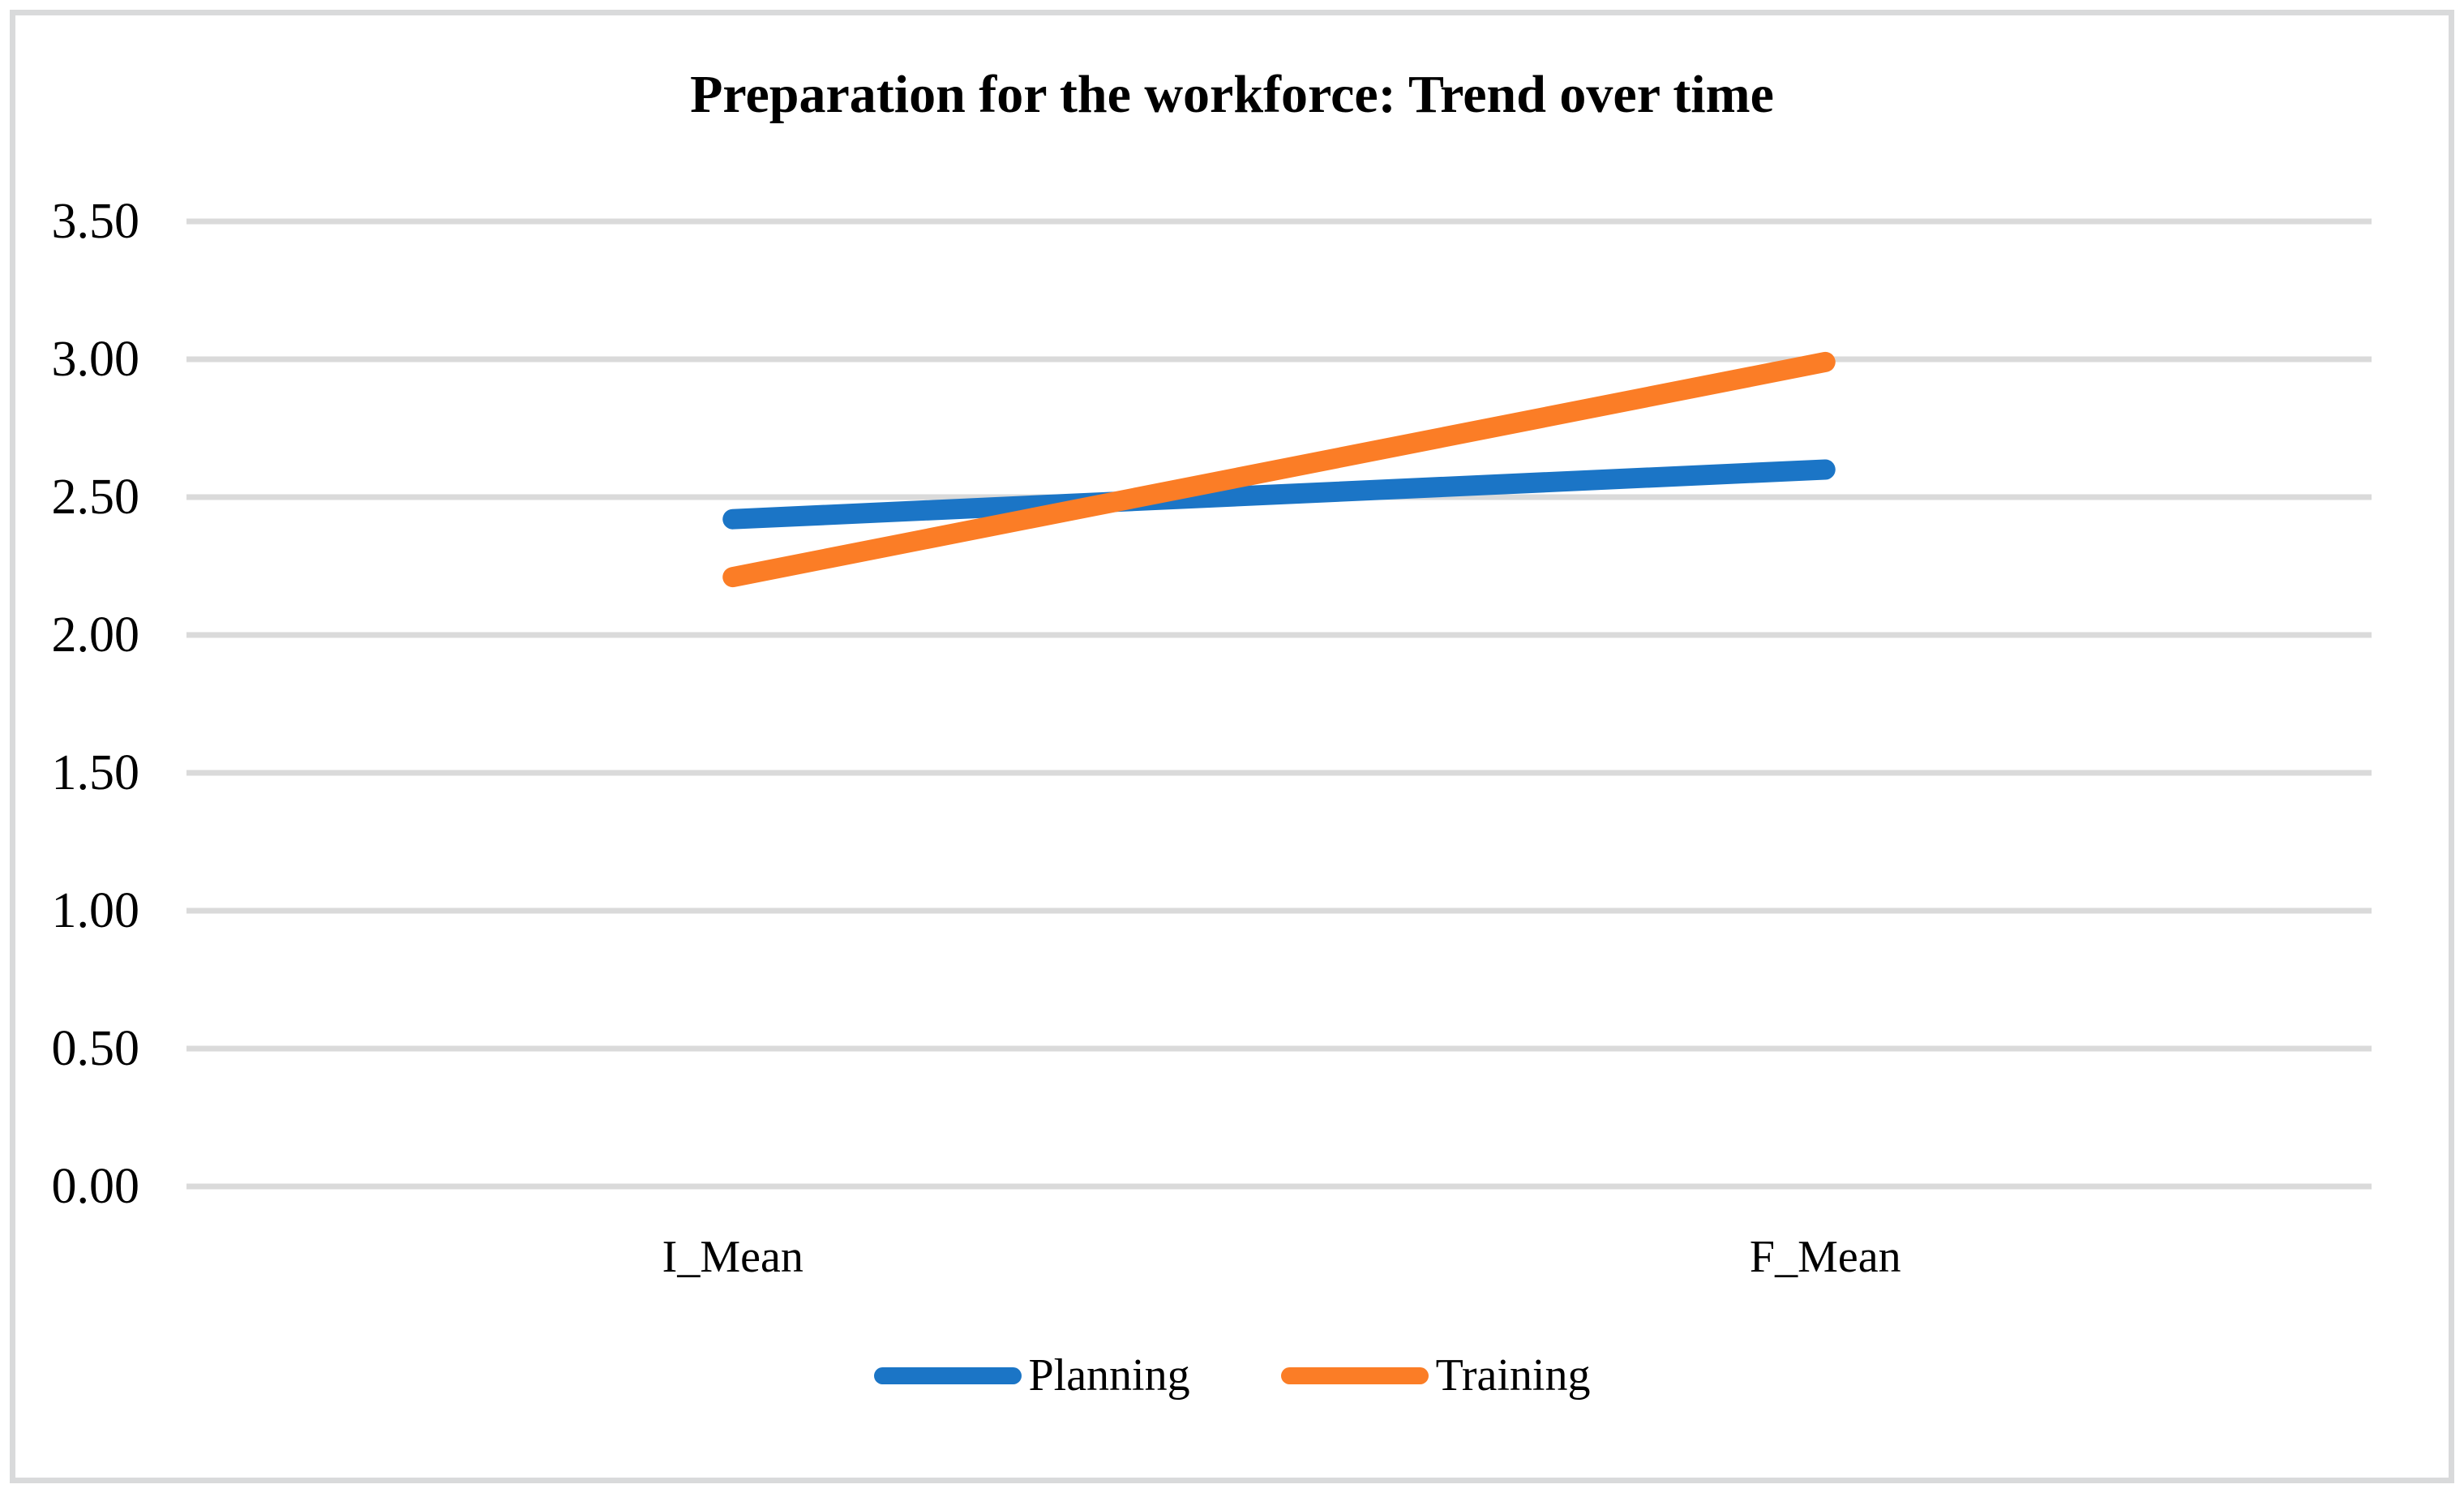 This screenshot has width=2464, height=1493. Describe the element at coordinates (95, 1186) in the screenshot. I see `y-tick-label: 0.00` at that location.